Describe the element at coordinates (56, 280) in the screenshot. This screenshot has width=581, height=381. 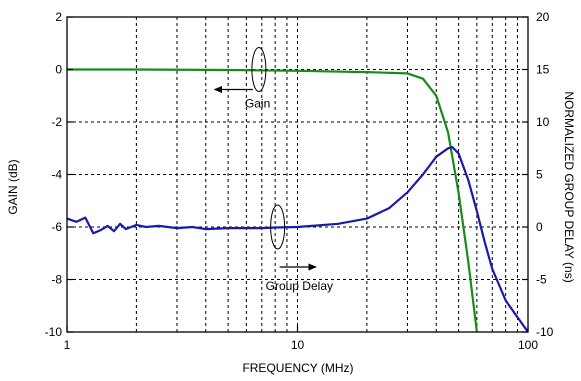
I see `y-left-tick-label: -8` at that location.